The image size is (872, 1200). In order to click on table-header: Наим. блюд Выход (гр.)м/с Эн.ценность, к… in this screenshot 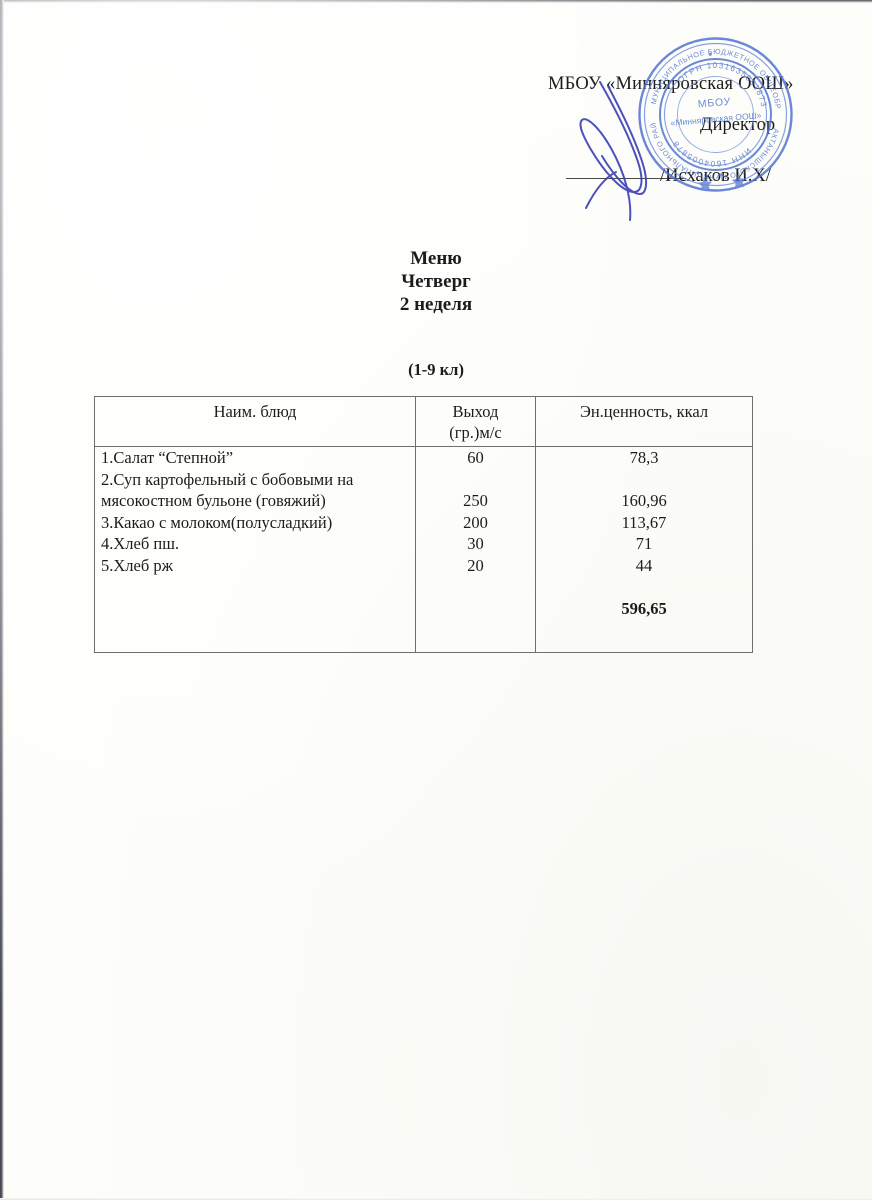, I will do `click(423, 421)`.